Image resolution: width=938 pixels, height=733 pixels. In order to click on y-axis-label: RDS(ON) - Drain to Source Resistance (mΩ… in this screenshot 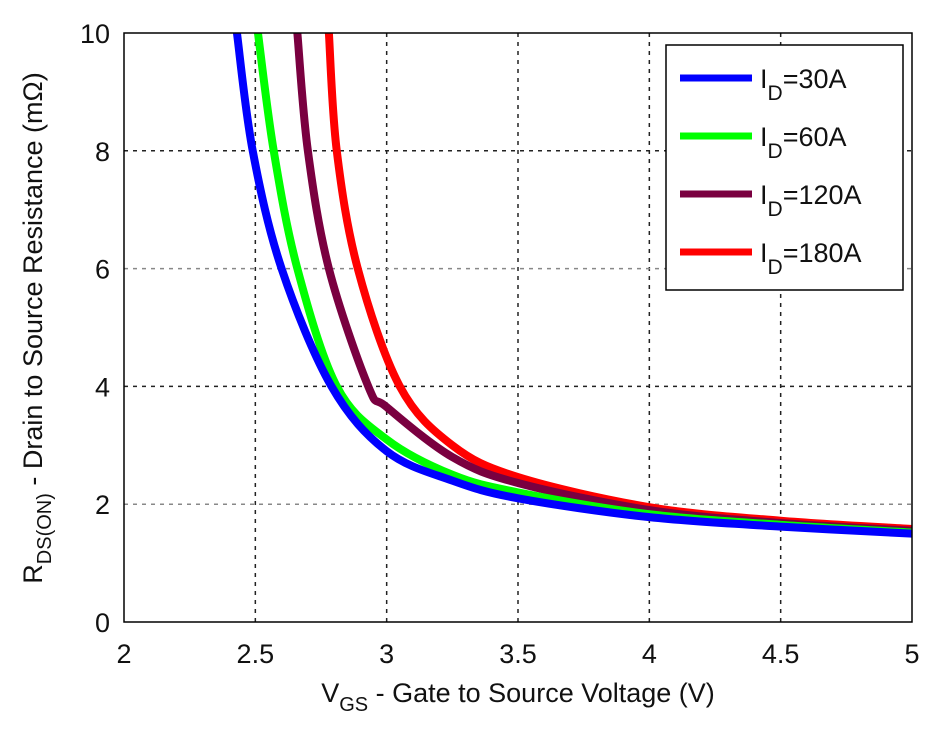, I will do `click(37, 327)`.